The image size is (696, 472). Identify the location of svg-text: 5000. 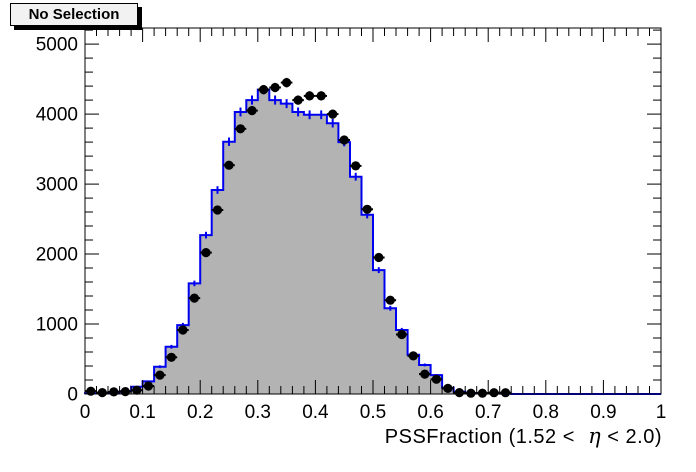
(57, 45).